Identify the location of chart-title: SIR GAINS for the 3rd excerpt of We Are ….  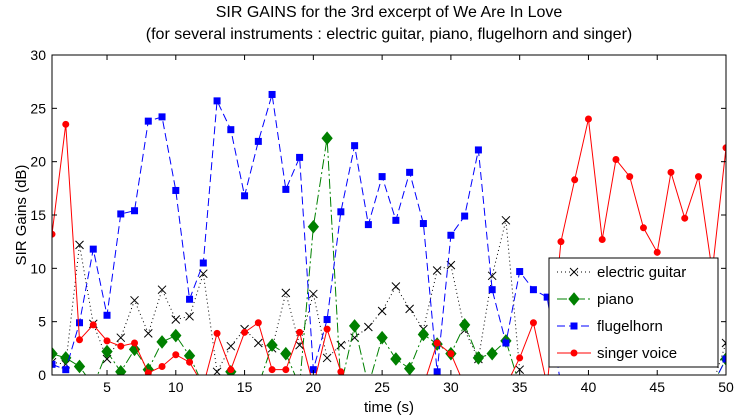
(389, 12).